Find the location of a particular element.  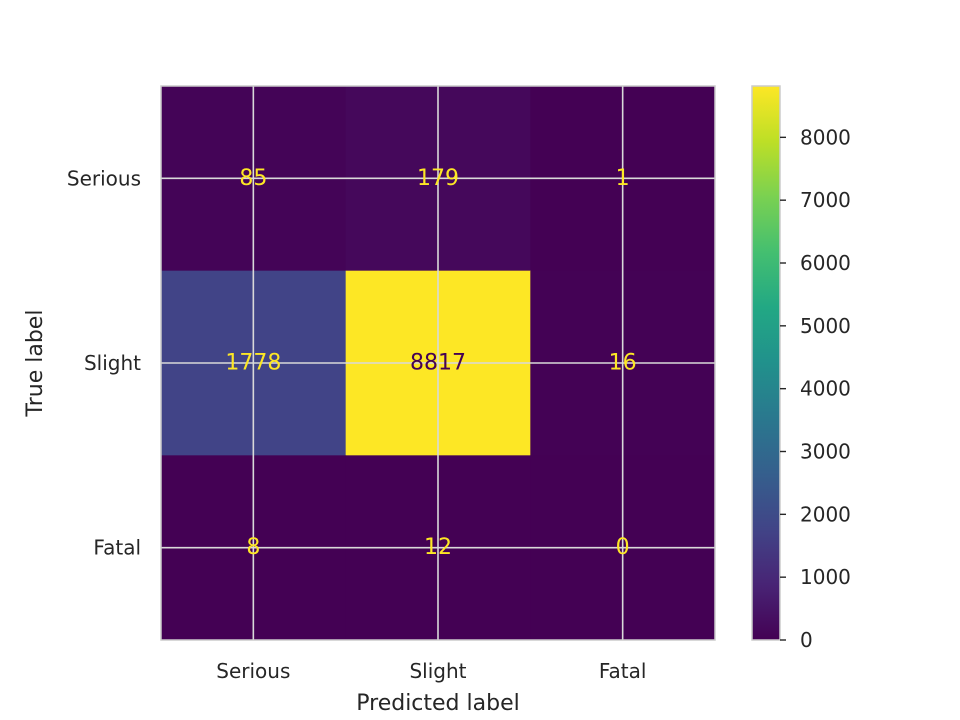

cell-value-0-1: 179 is located at coordinates (438, 178).